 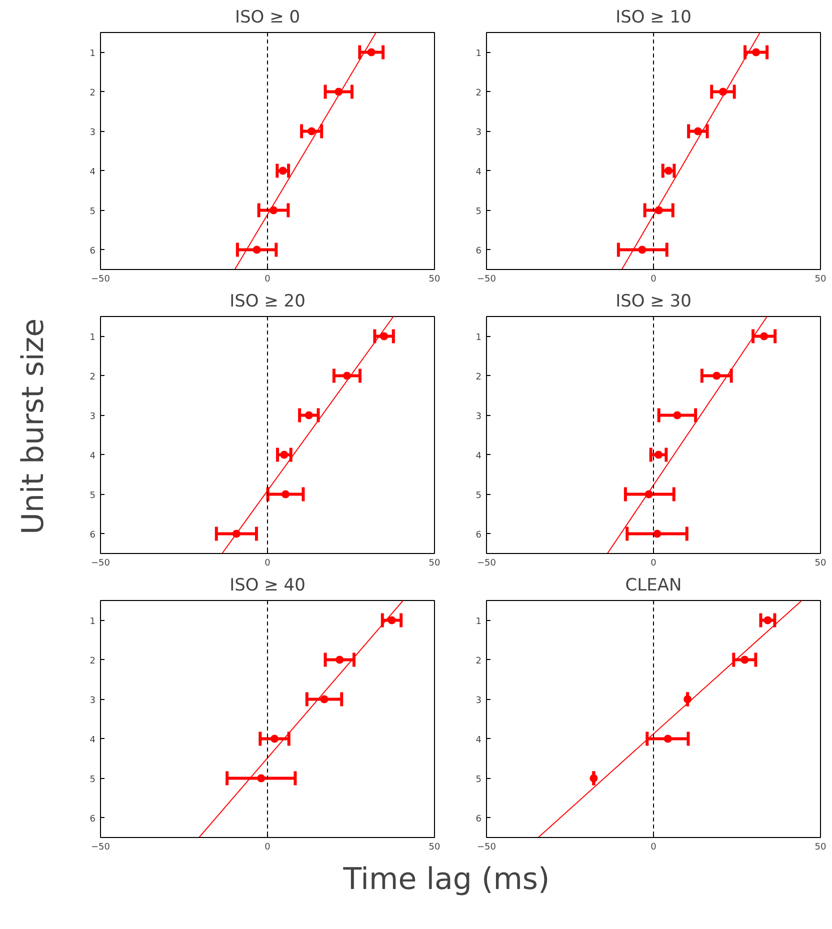 I want to click on y-axis-title: Unit burst size, so click(x=33, y=426).